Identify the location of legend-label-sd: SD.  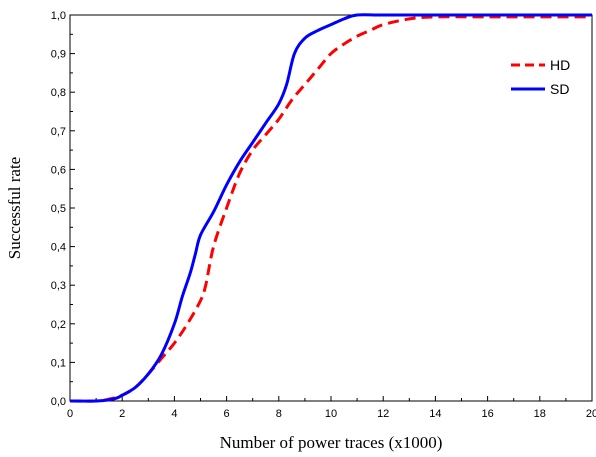
(559, 89).